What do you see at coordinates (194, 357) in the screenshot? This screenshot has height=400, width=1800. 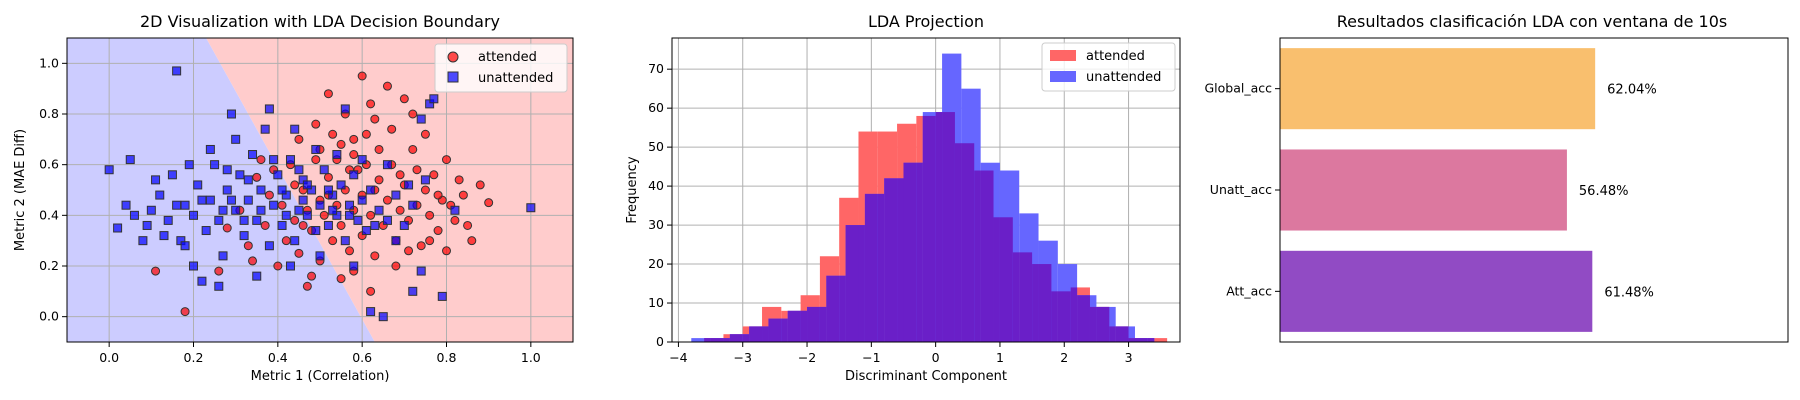 I see `x-tick-label: 0.2` at bounding box center [194, 357].